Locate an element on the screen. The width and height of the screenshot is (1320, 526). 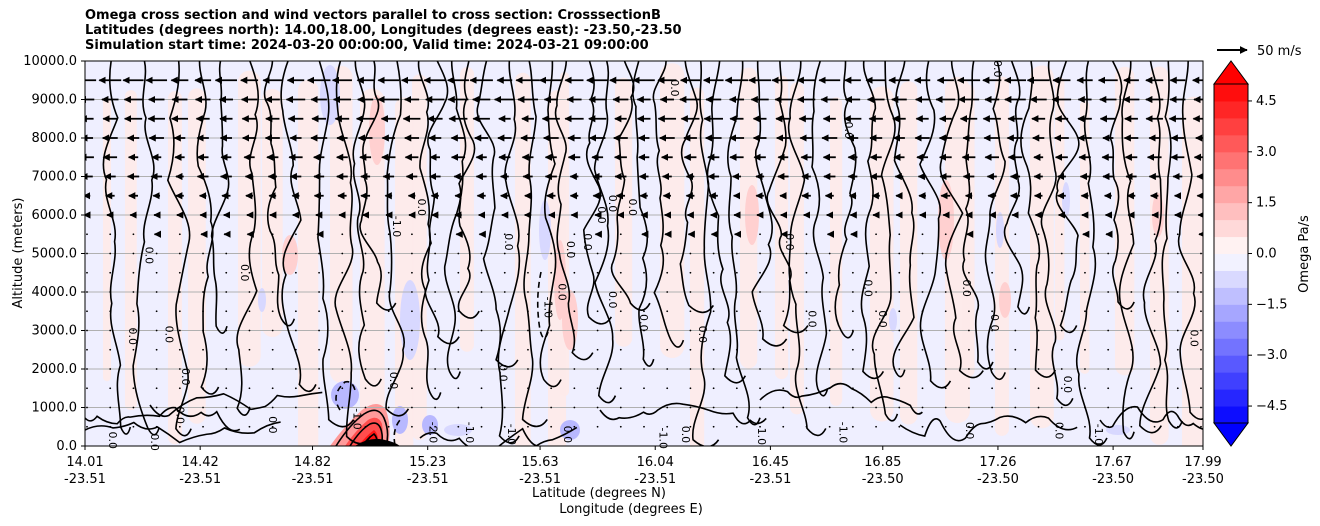
x-tick-label-lat: 14.82 is located at coordinates (312, 462).